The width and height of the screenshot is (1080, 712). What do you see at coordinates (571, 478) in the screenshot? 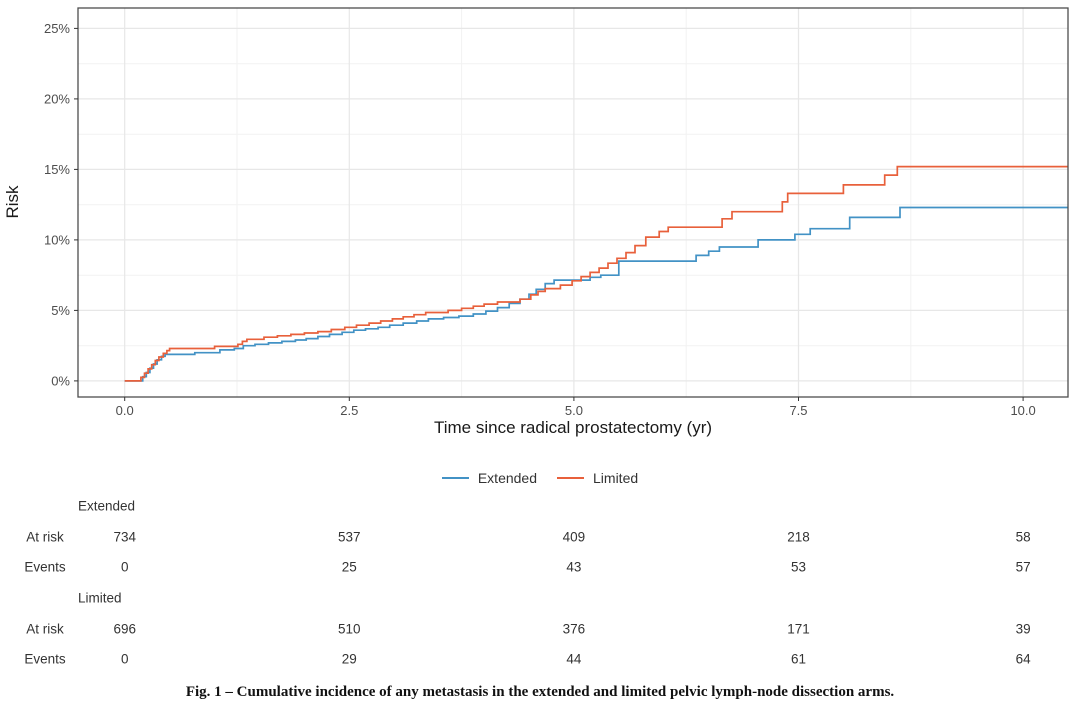
I see `limited-line-icon` at bounding box center [571, 478].